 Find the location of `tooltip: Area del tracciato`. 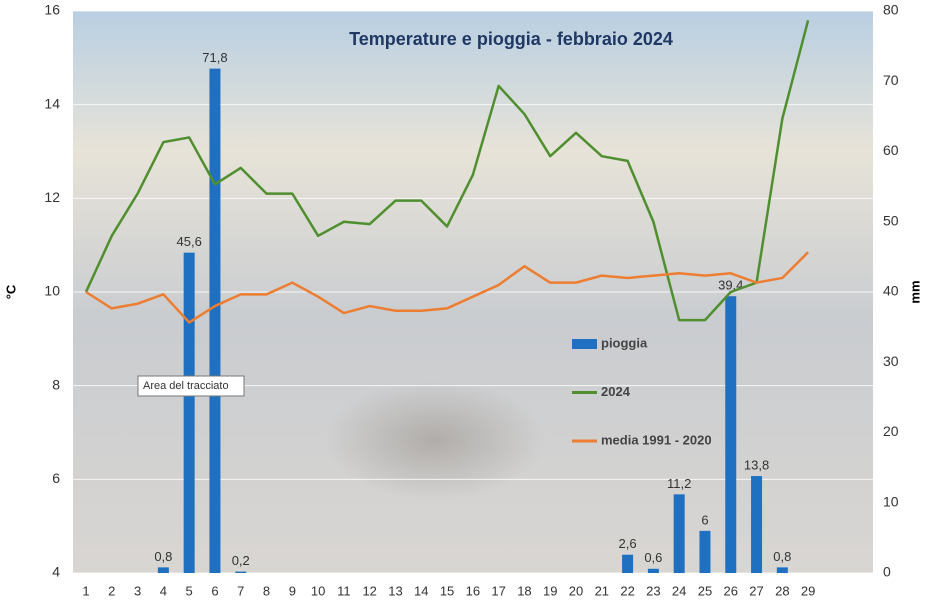

tooltip: Area del tracciato is located at coordinates (191, 386).